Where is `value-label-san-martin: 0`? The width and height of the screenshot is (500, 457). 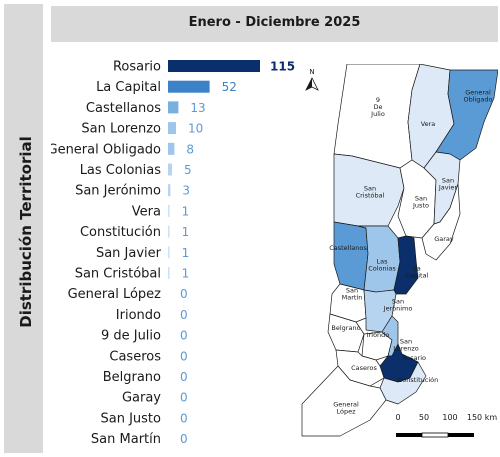 value-label-san-martin: 0 is located at coordinates (184, 439).